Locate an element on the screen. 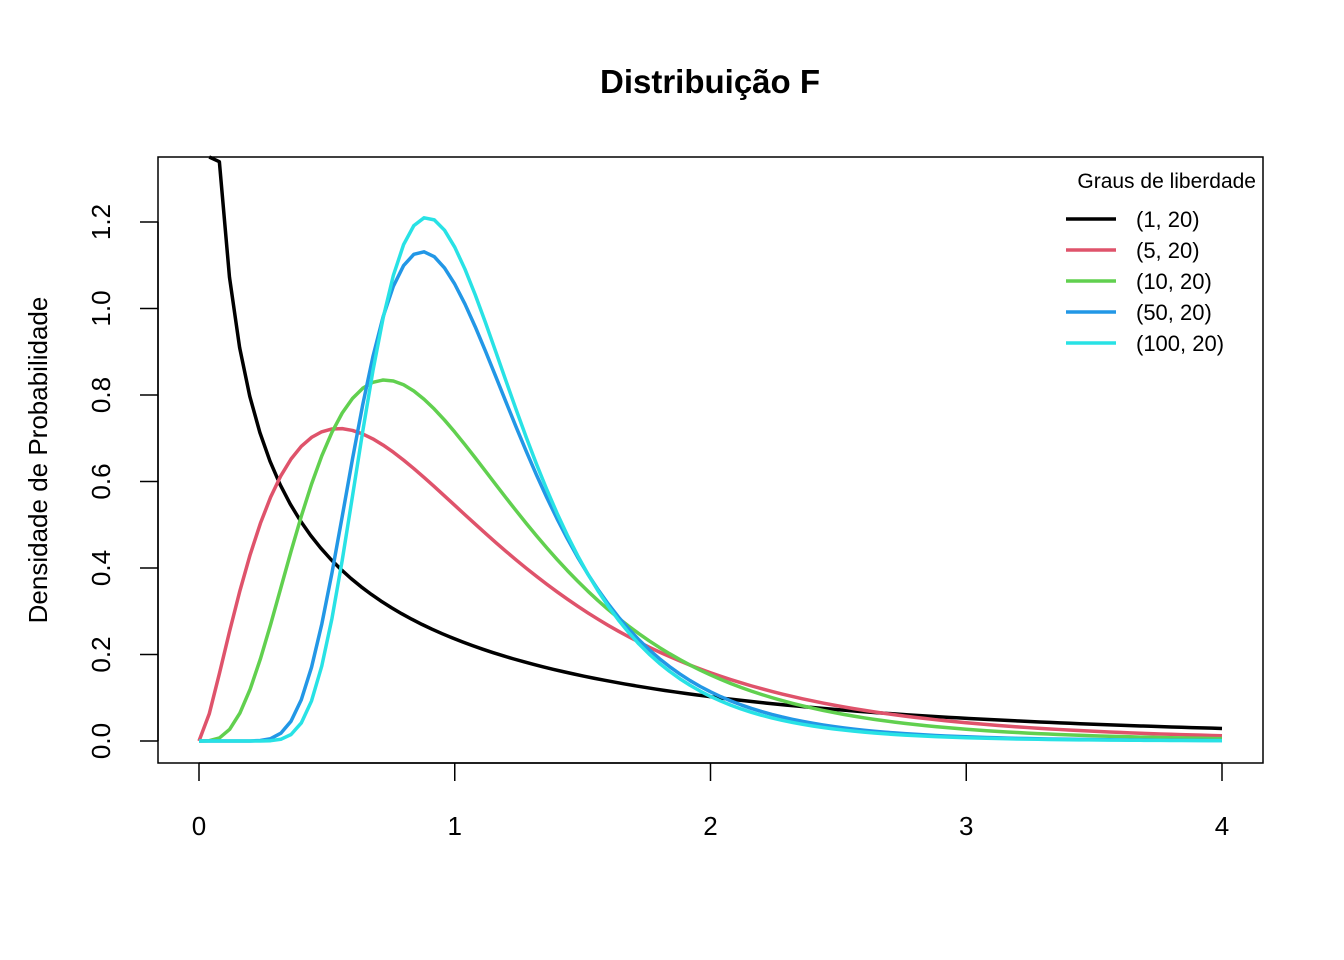 The image size is (1344, 960). y-tick-label: 0.8 is located at coordinates (101, 395).